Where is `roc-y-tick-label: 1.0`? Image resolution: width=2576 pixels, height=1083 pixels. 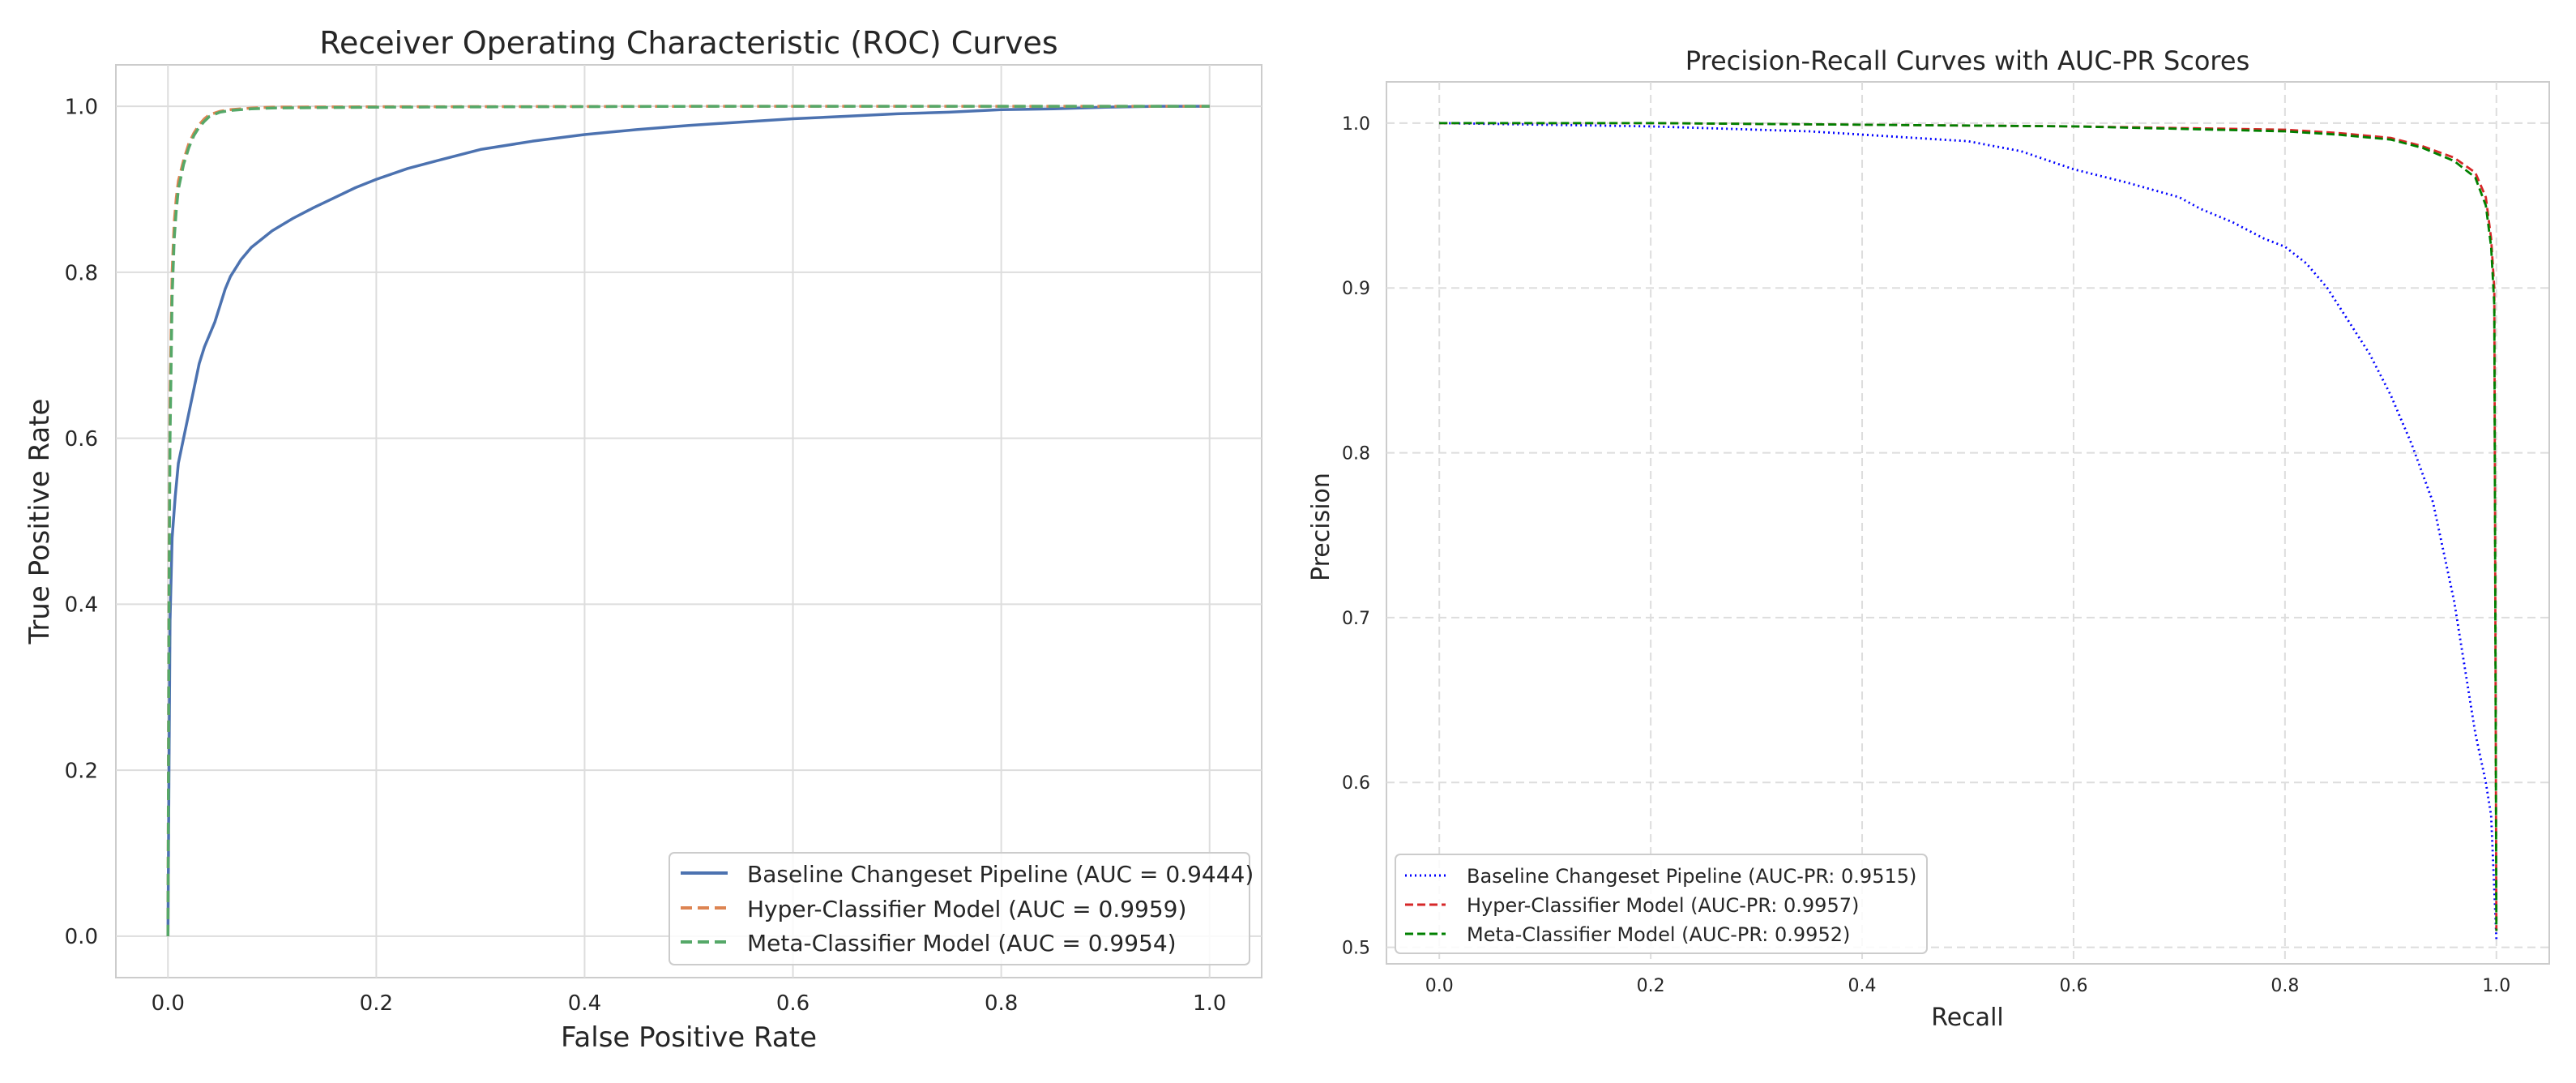
roc-y-tick-label: 1.0 is located at coordinates (81, 108).